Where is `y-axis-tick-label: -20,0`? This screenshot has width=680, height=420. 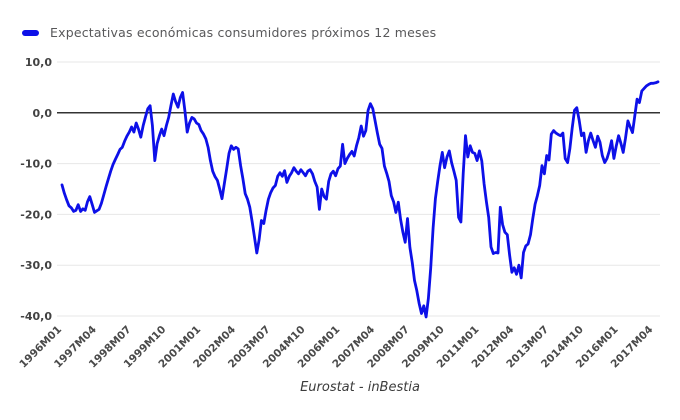
y-axis-tick-label: -20,0 is located at coordinates (36, 214).